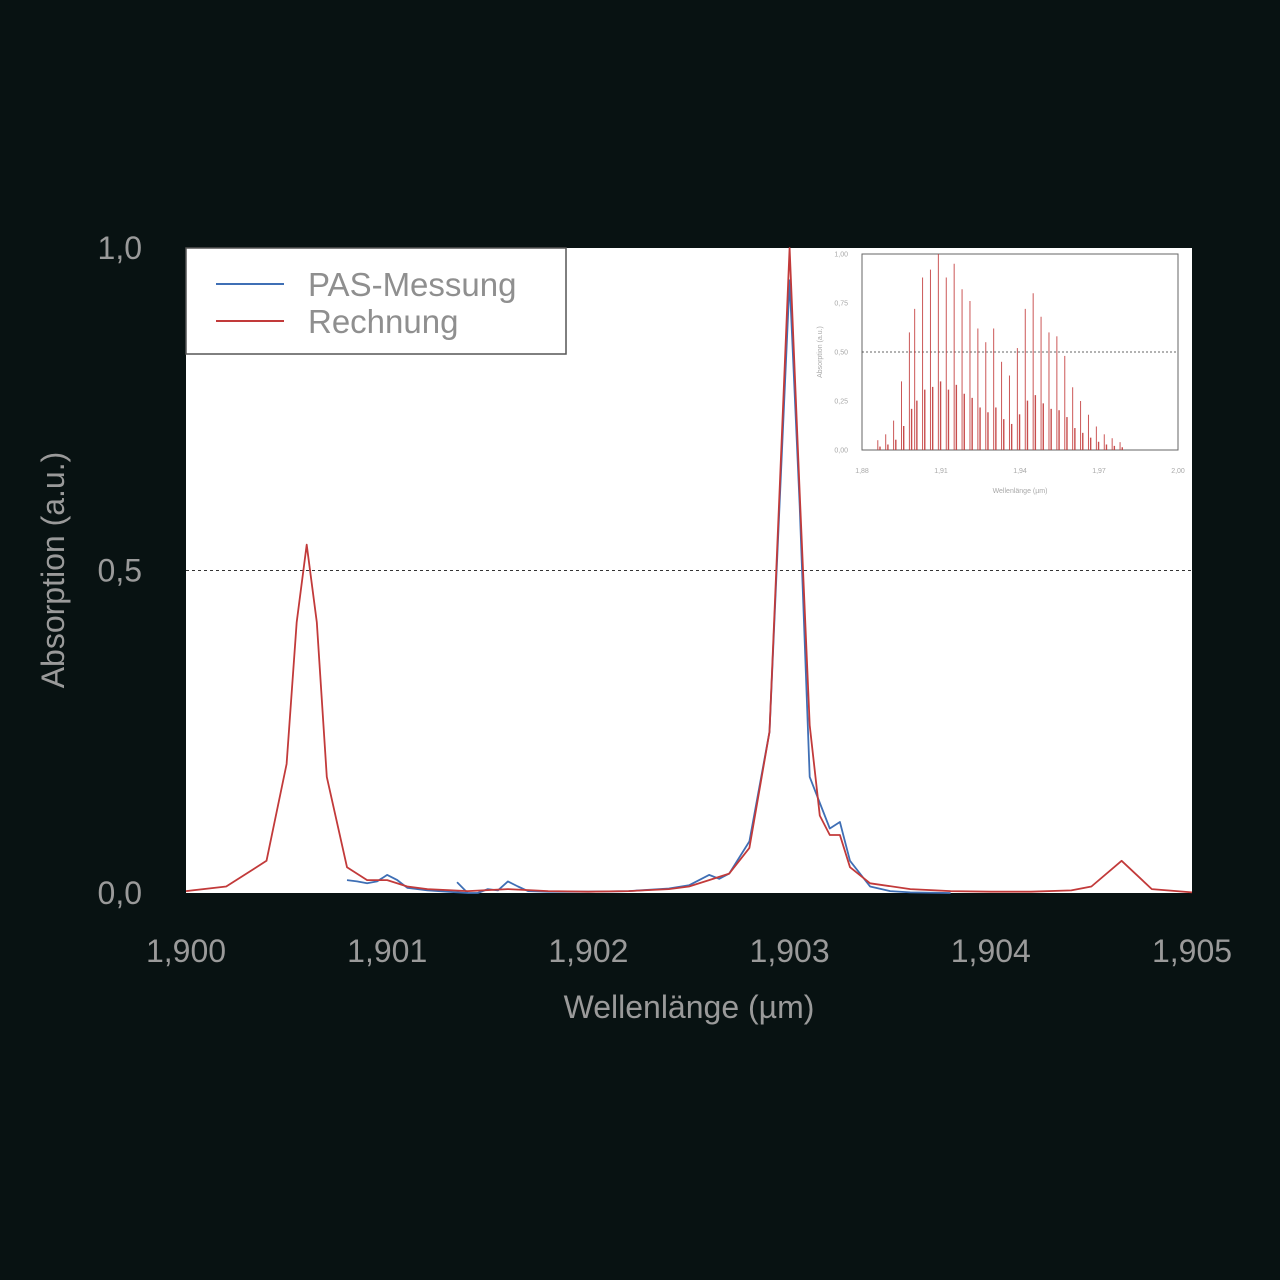 This screenshot has height=1280, width=1280. I want to click on inset-x-tick-labels: 1,88 1,91 1,94 1,97 2,00, so click(1020, 471).